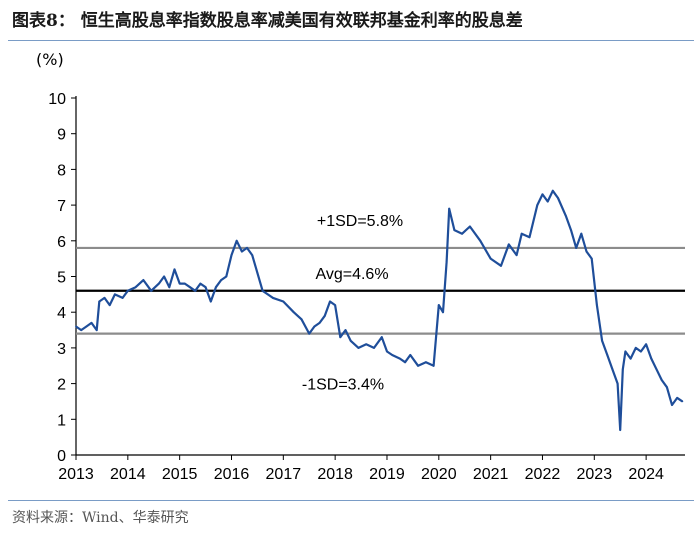 The width and height of the screenshot is (700, 535). I want to click on x-tick-label: 2022, so click(543, 474).